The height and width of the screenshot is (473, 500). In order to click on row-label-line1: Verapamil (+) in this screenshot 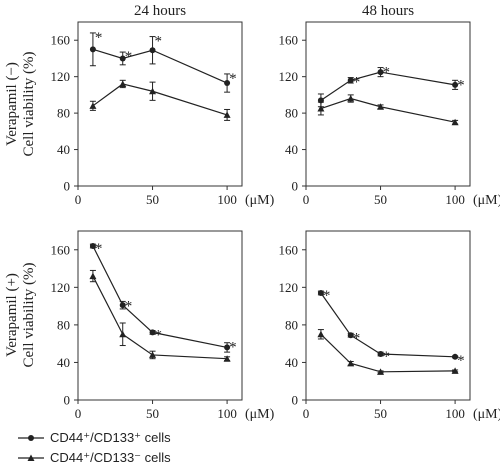, I will do `click(12, 315)`.